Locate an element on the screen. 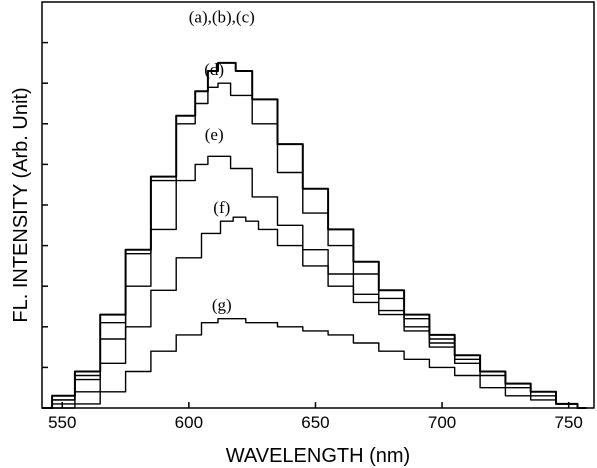 This screenshot has height=468, width=597. series-labels: (a),(b),(c) (d) (e) (f) (g) is located at coordinates (222, 160).